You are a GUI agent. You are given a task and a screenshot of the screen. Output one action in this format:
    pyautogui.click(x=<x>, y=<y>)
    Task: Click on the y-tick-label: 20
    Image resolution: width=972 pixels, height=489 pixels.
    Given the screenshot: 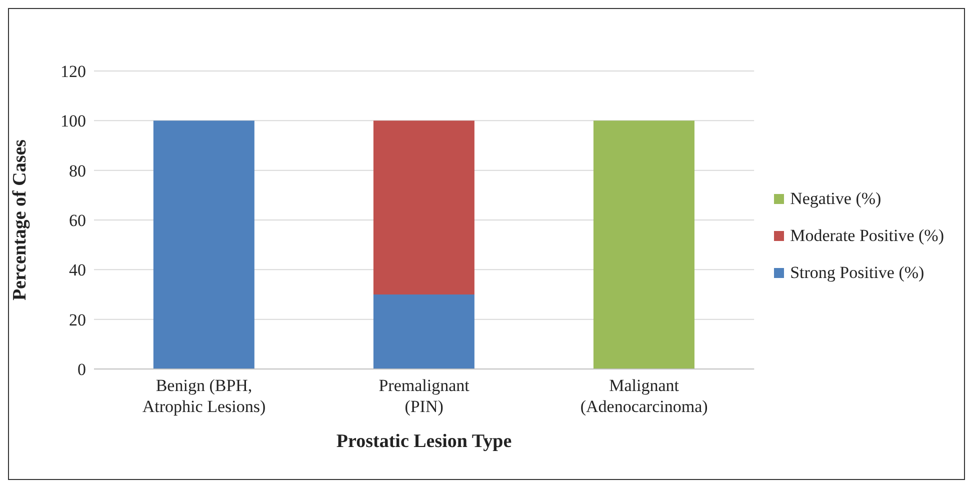 What is the action you would take?
    pyautogui.click(x=77, y=320)
    